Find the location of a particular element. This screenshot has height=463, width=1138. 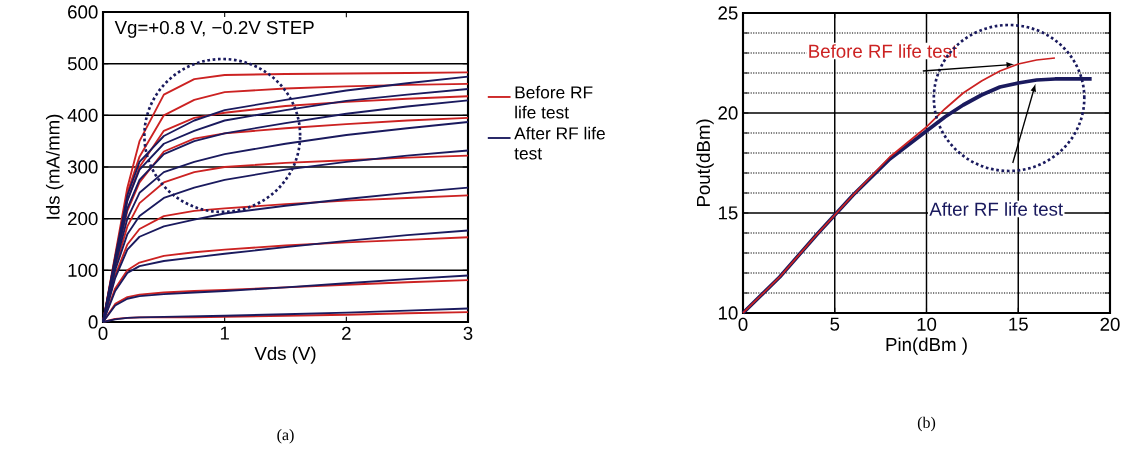

x-tick-label: 1 is located at coordinates (224, 333).